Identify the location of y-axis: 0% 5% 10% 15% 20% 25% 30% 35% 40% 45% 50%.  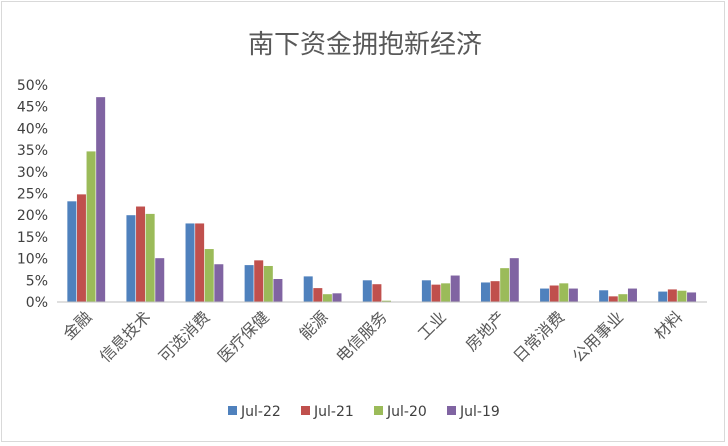
(32, 194).